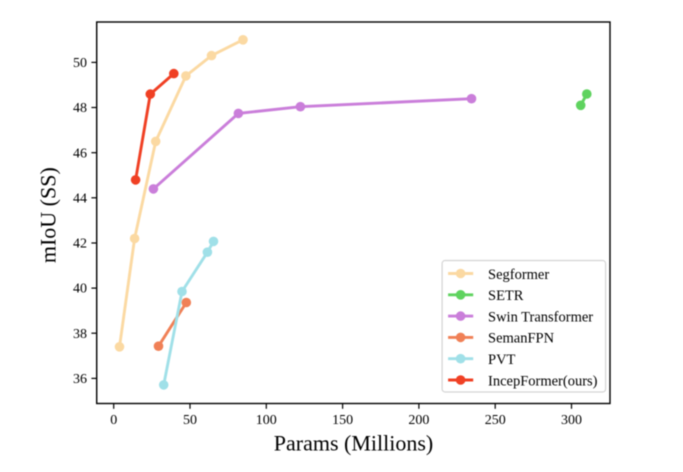 This screenshot has height=472, width=683. What do you see at coordinates (80, 334) in the screenshot?
I see `svg-text: 38` at bounding box center [80, 334].